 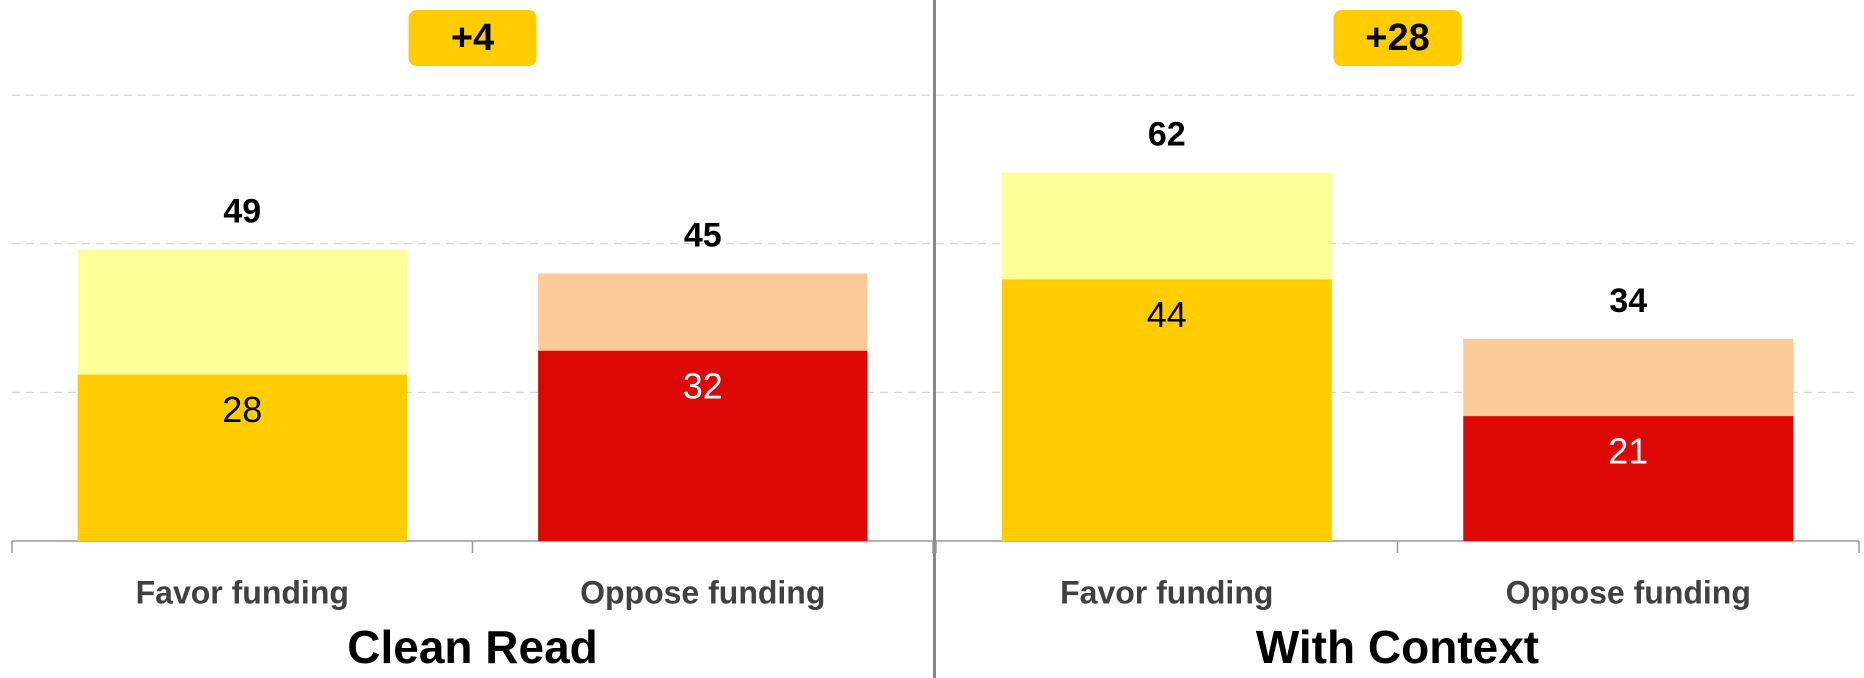 What do you see at coordinates (703, 385) in the screenshot?
I see `segment-label: 32` at bounding box center [703, 385].